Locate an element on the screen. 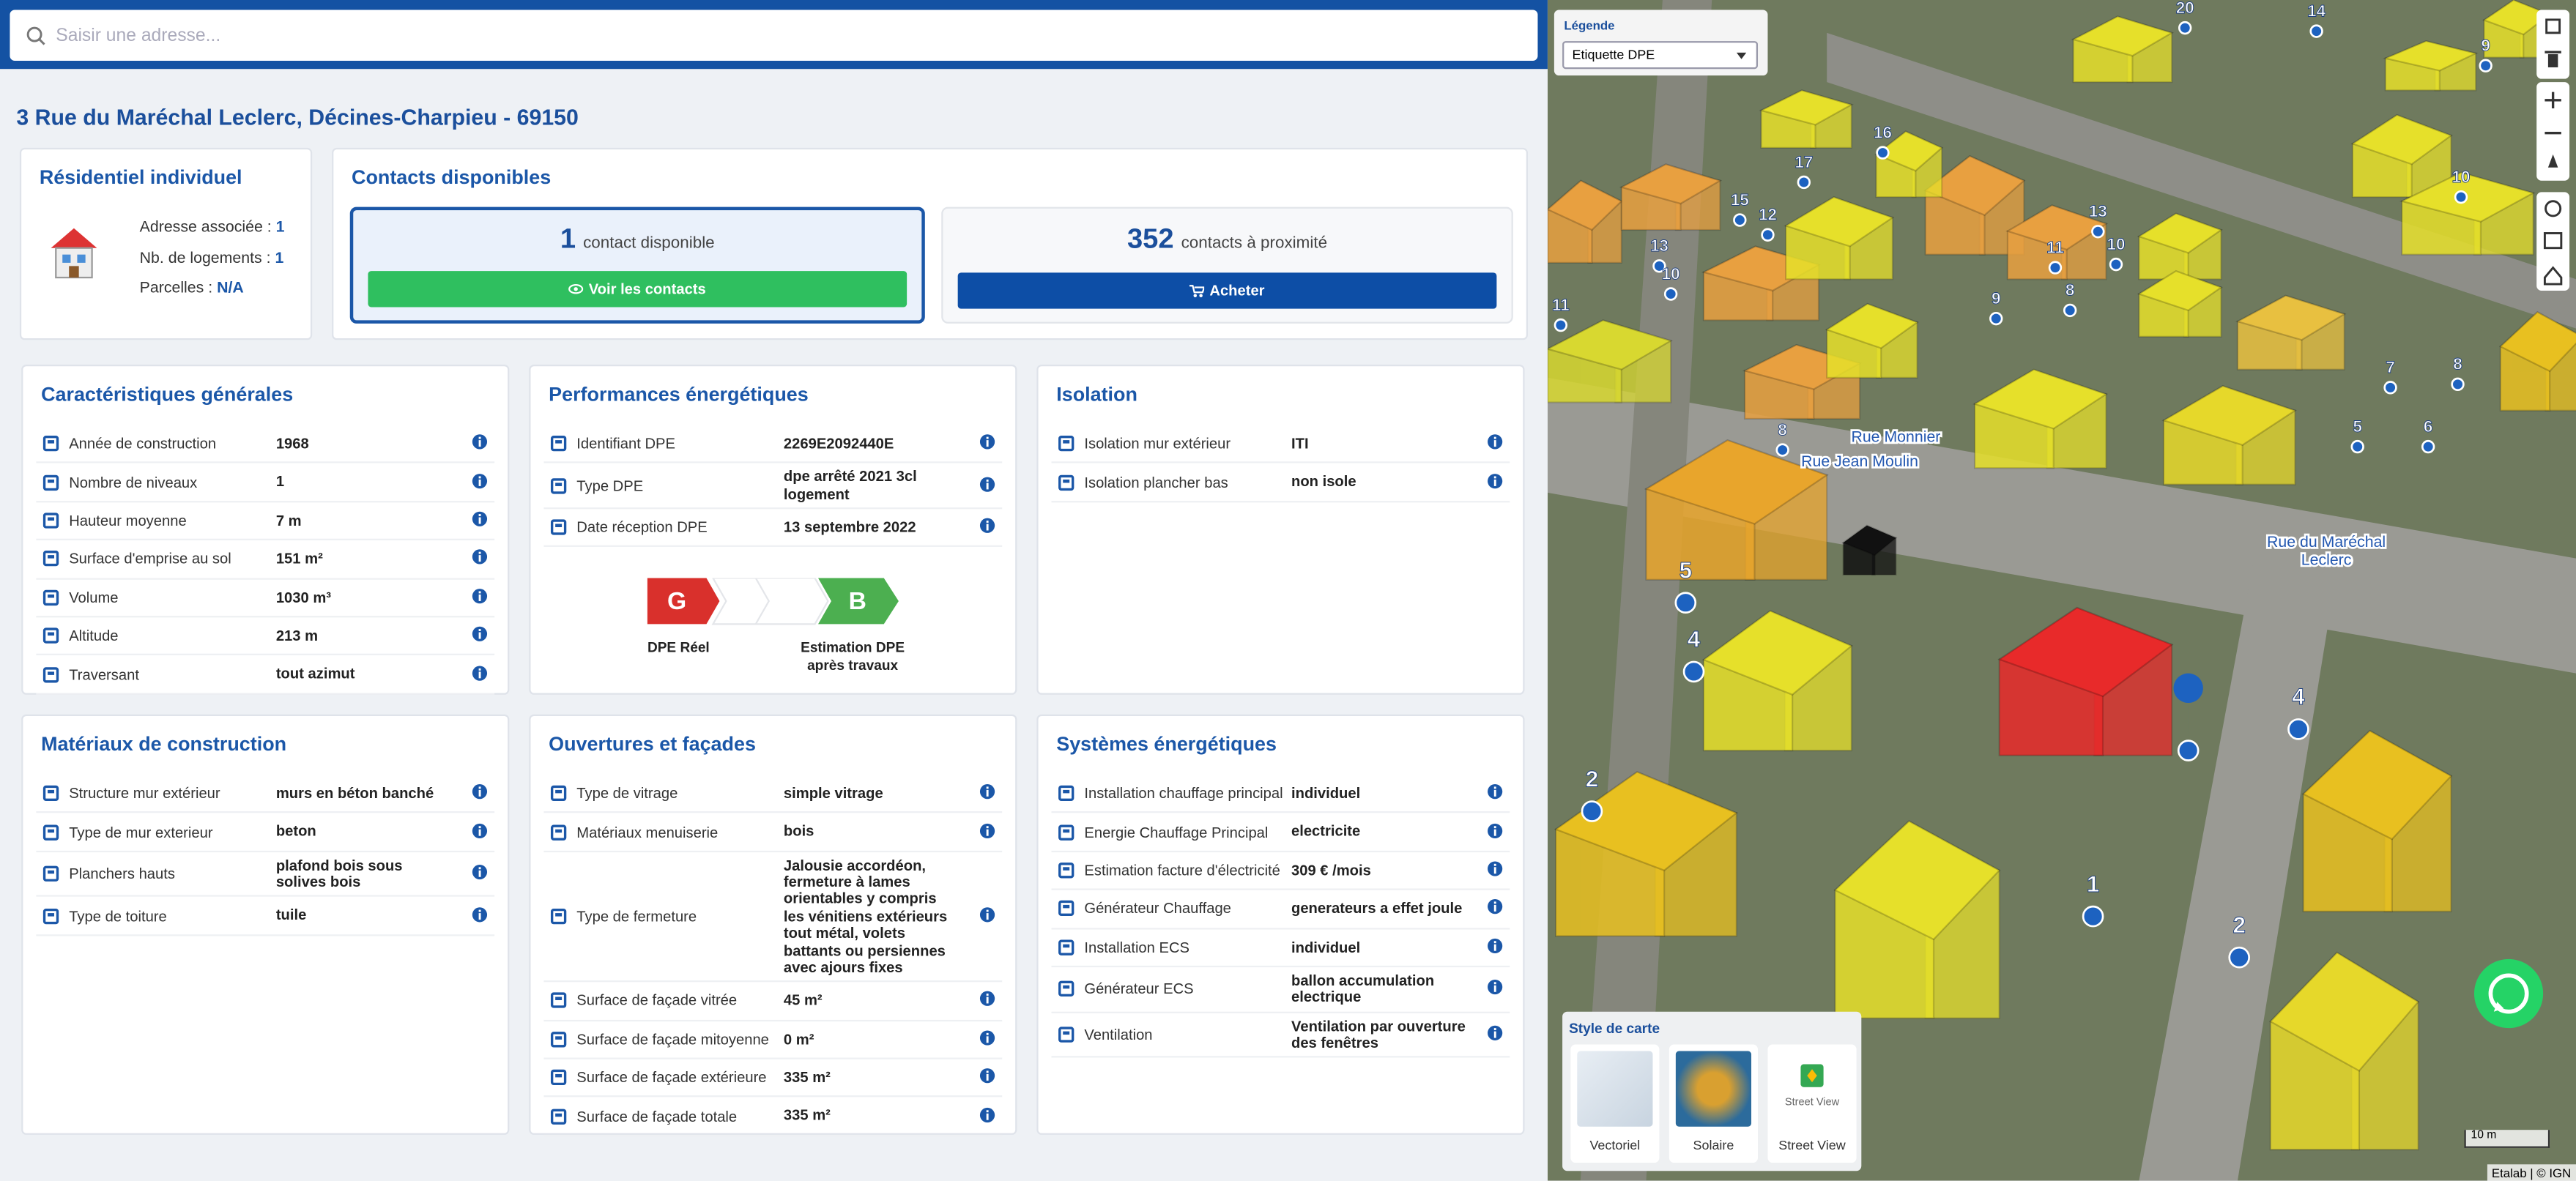 The image size is (2576, 1181). buy-button: Acheter is located at coordinates (1227, 290).